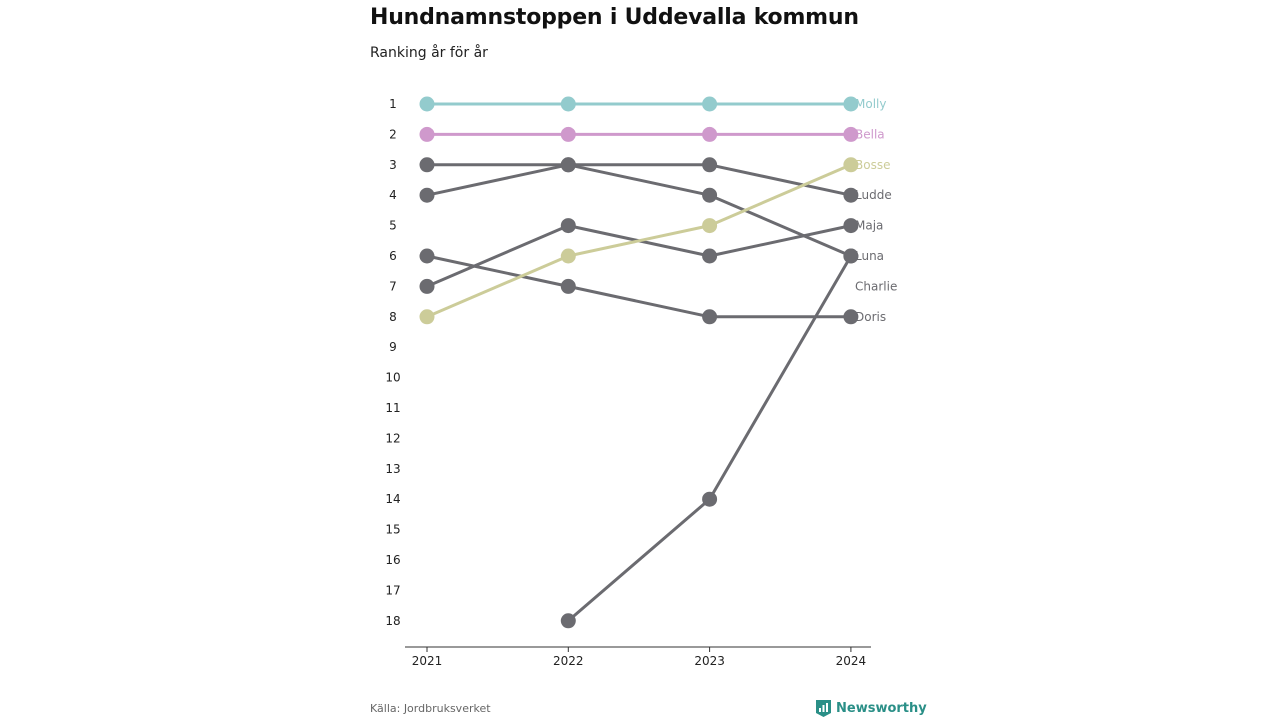  I want to click on series-label-luna: Luna, so click(869, 256).